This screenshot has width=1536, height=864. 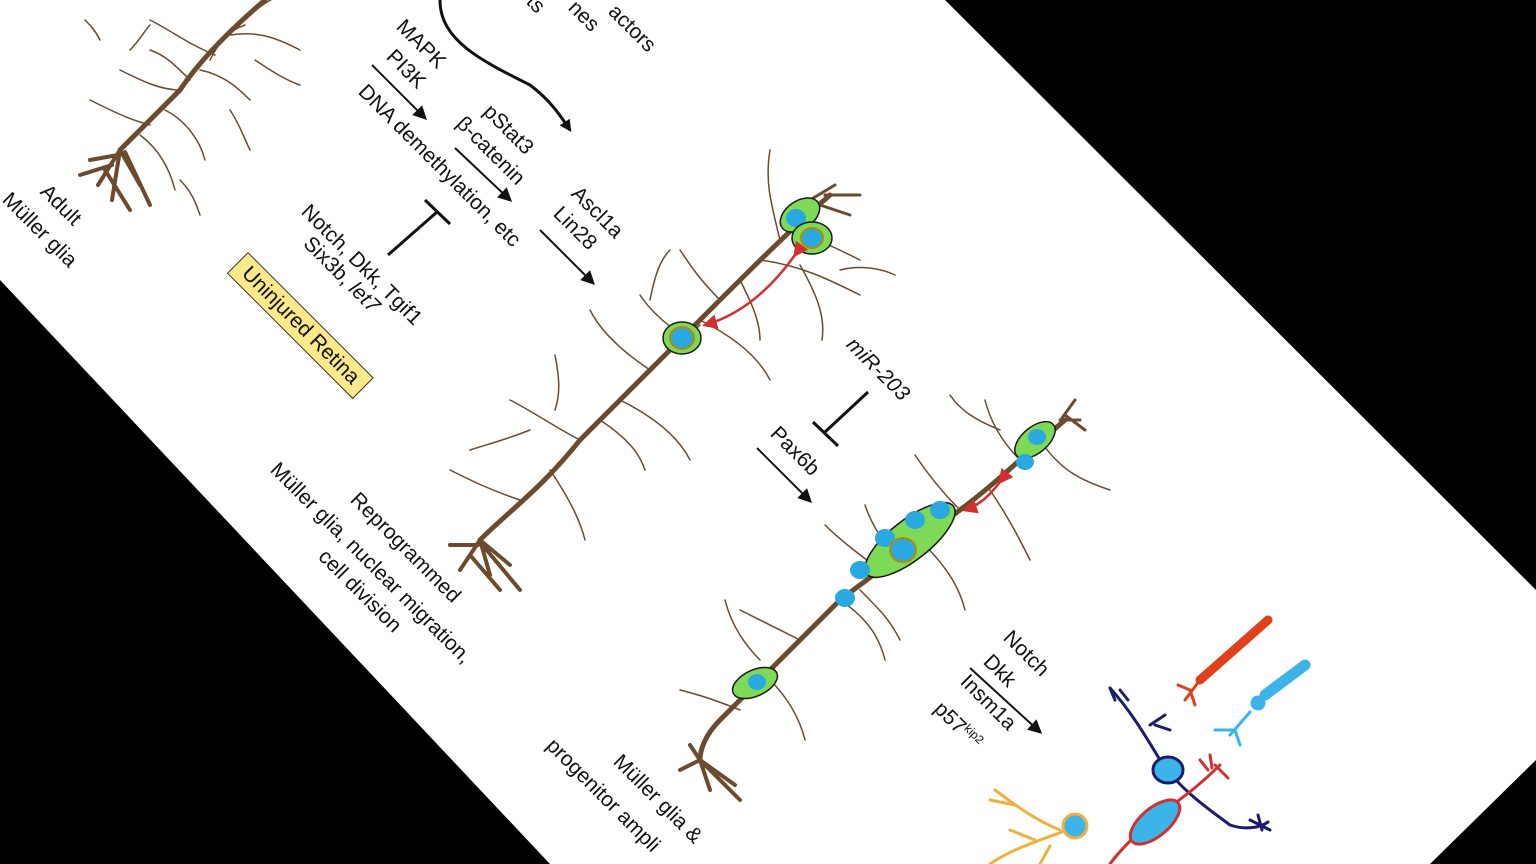 What do you see at coordinates (399, 92) in the screenshot?
I see `arrow-mapk` at bounding box center [399, 92].